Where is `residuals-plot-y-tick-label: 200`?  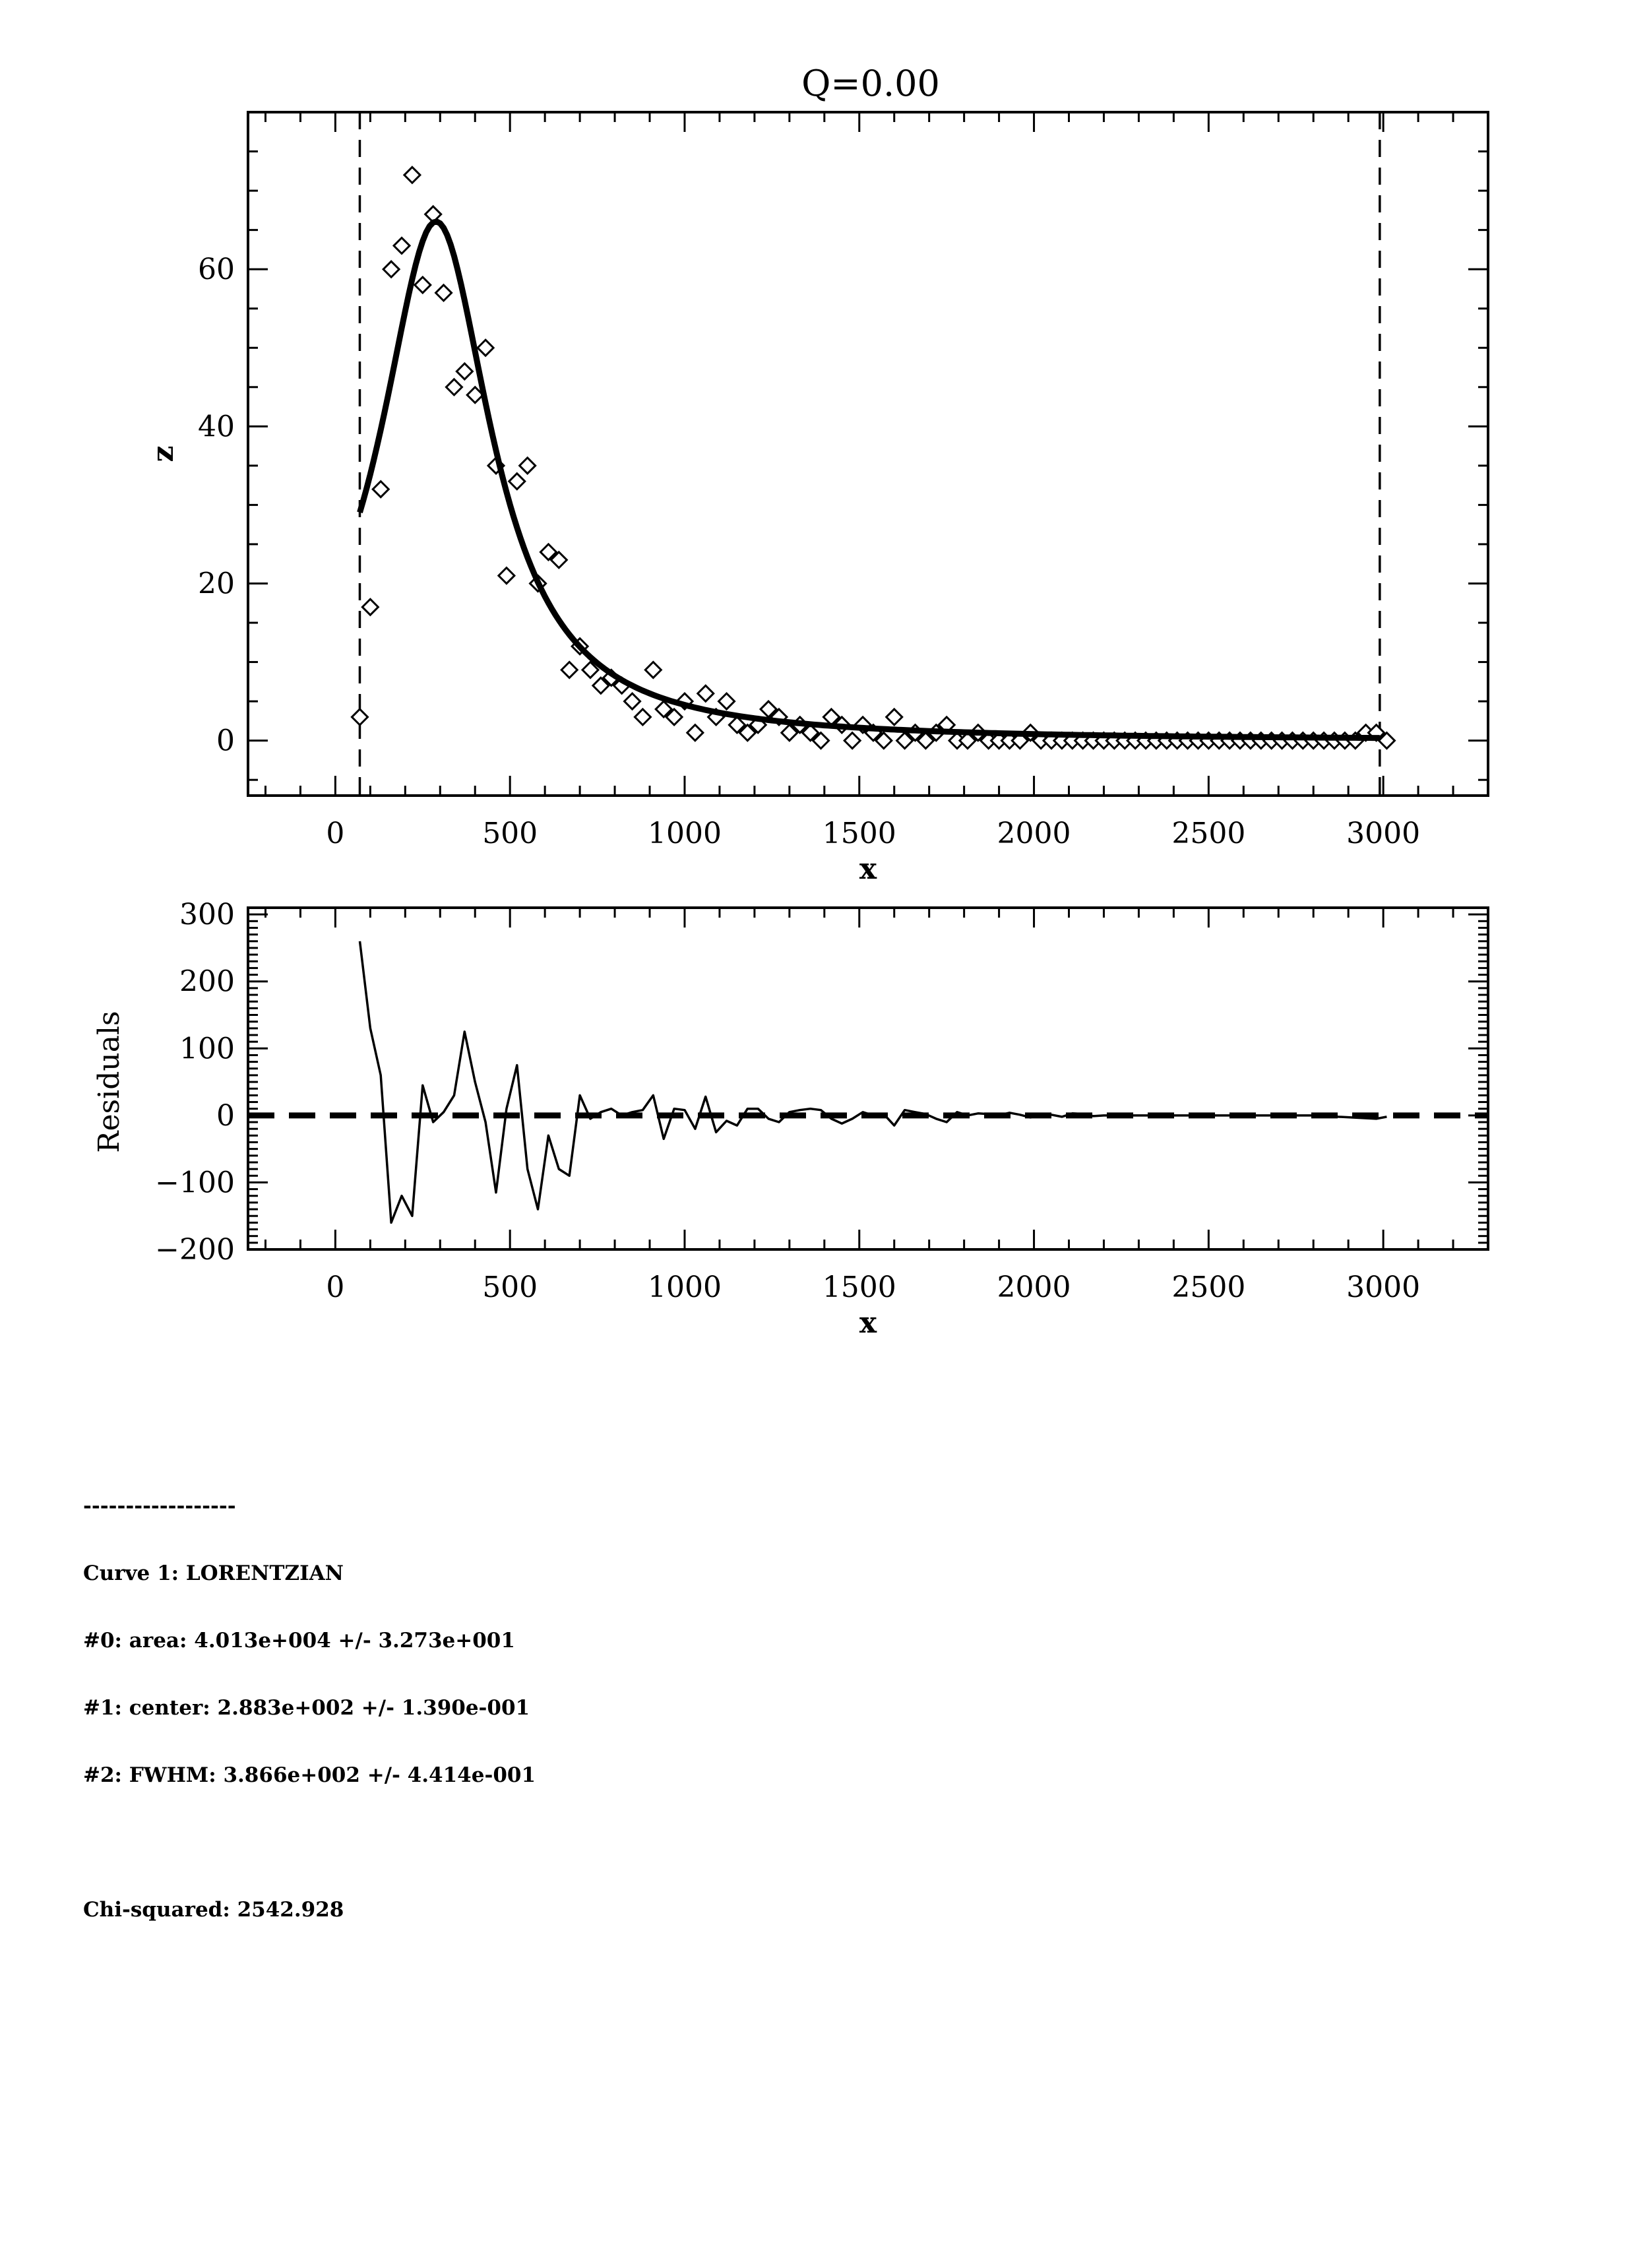
residuals-plot-y-tick-label: 200 is located at coordinates (207, 982).